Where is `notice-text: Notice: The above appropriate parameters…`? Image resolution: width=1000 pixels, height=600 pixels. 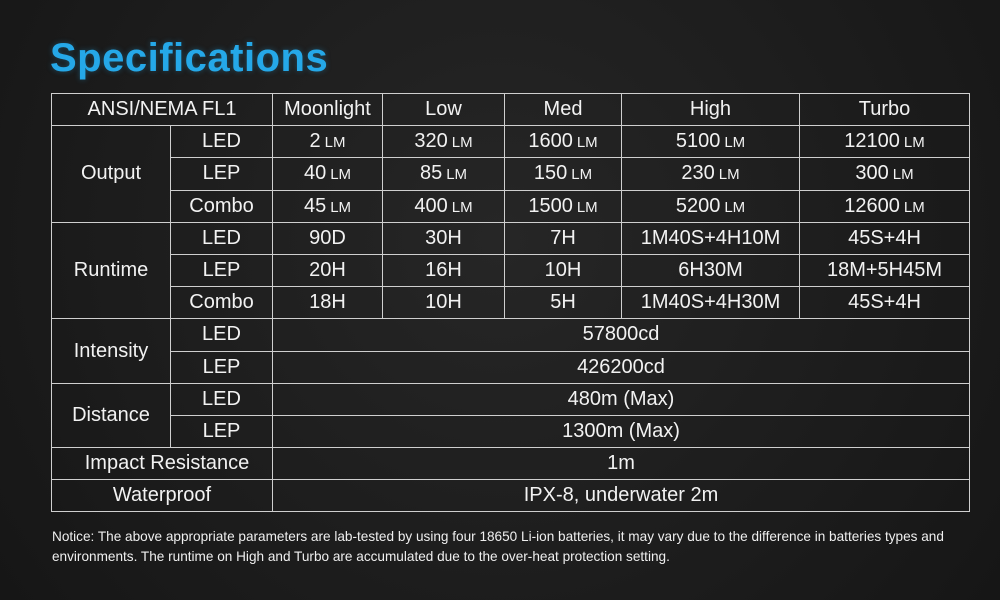
notice-text: Notice: The above appropriate parameters… is located at coordinates (498, 546).